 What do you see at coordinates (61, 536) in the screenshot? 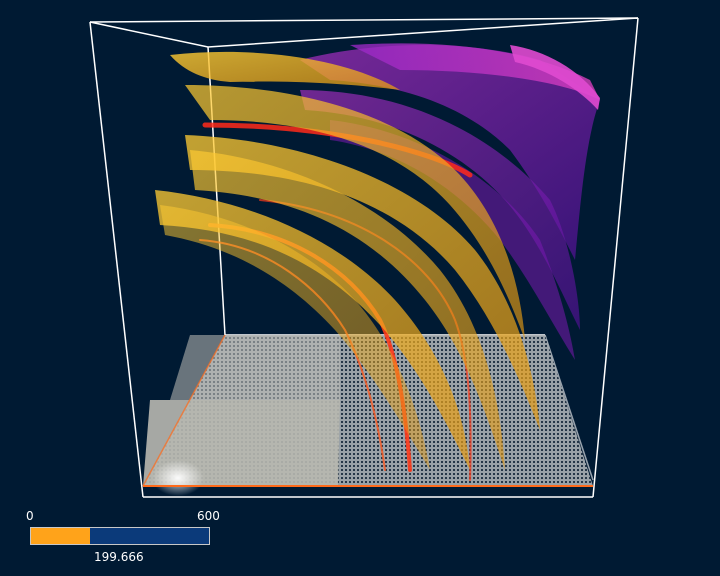
I see `time-slider-fill` at bounding box center [61, 536].